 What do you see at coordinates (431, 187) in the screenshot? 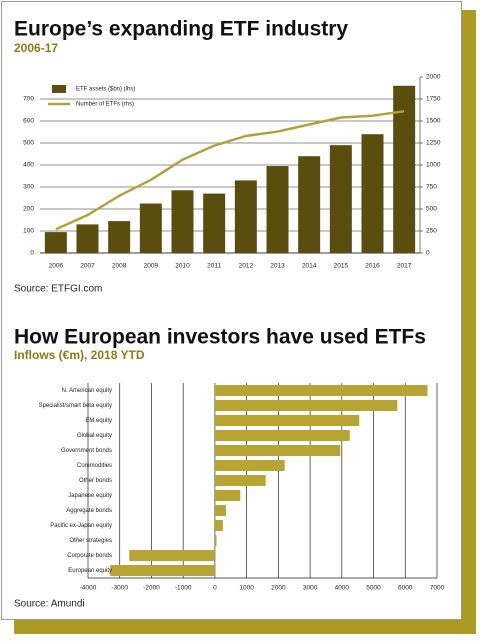
I see `y2-tick-label: 750` at bounding box center [431, 187].